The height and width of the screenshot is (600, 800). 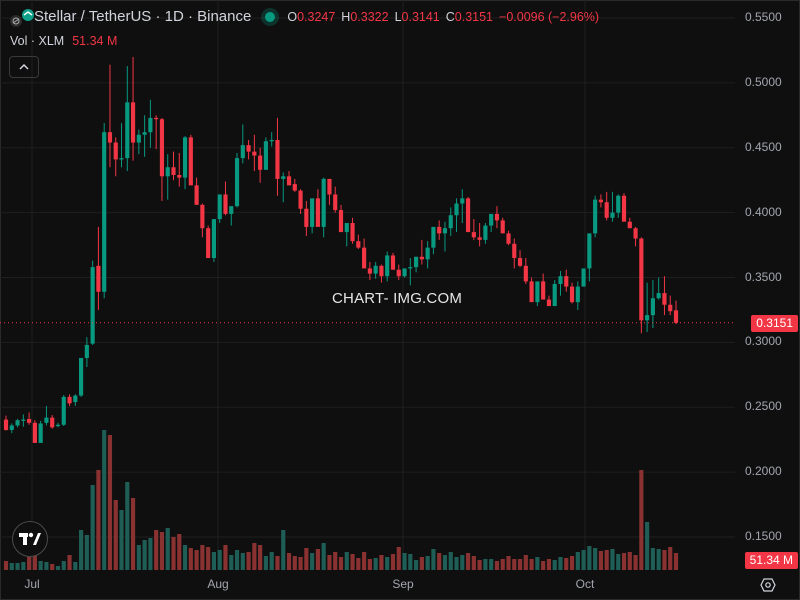 What do you see at coordinates (270, 16) in the screenshot?
I see `market-status-icon` at bounding box center [270, 16].